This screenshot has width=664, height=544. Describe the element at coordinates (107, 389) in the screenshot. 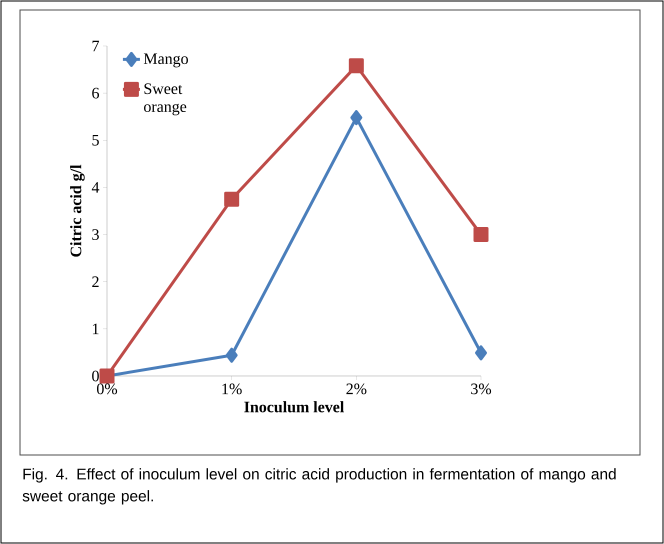

I see `x-tick-label: 0%` at that location.